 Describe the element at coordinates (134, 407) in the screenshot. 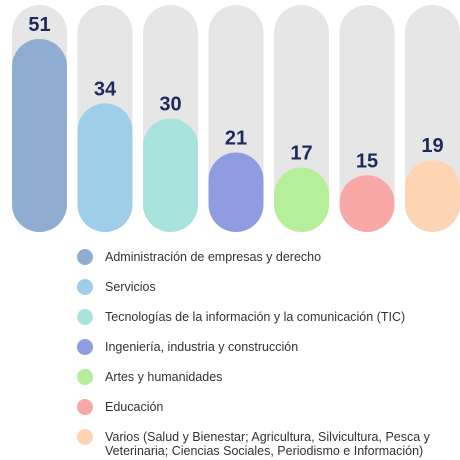

I see `legend-label: Educación` at that location.